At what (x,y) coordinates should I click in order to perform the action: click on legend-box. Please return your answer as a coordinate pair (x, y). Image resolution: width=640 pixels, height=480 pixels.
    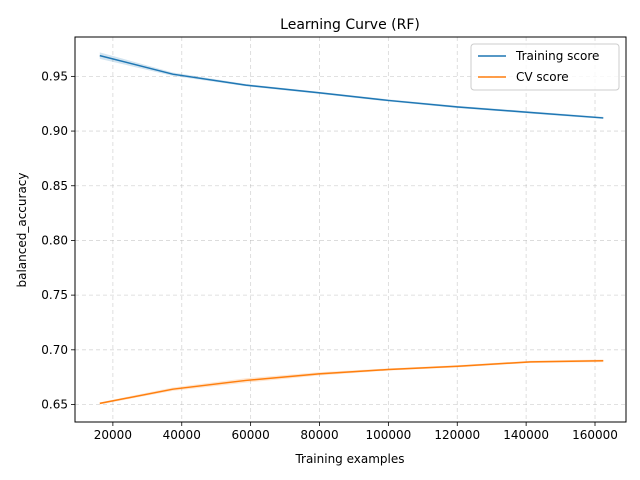
    Looking at the image, I should click on (545, 67).